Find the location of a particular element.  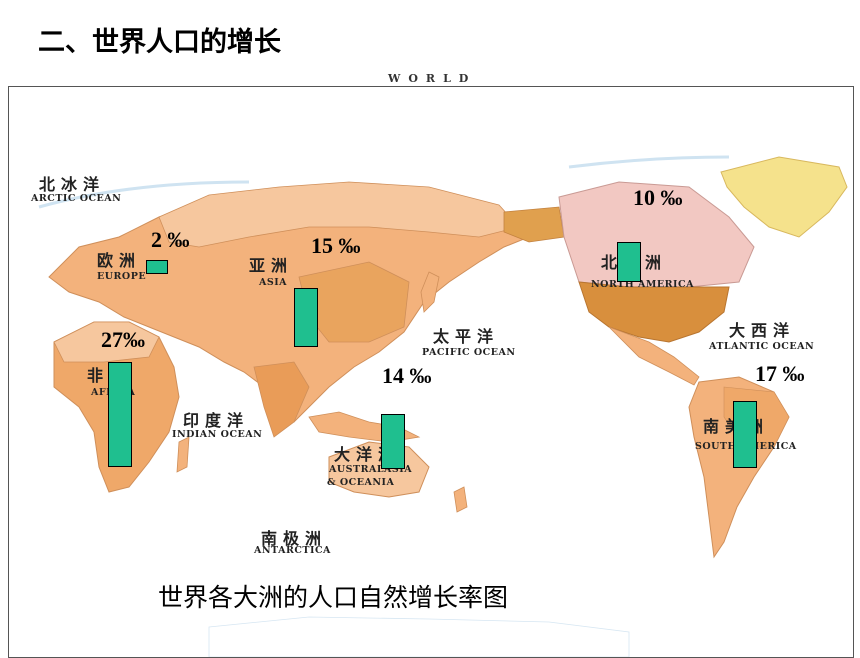

bar-asia is located at coordinates (306, 317).